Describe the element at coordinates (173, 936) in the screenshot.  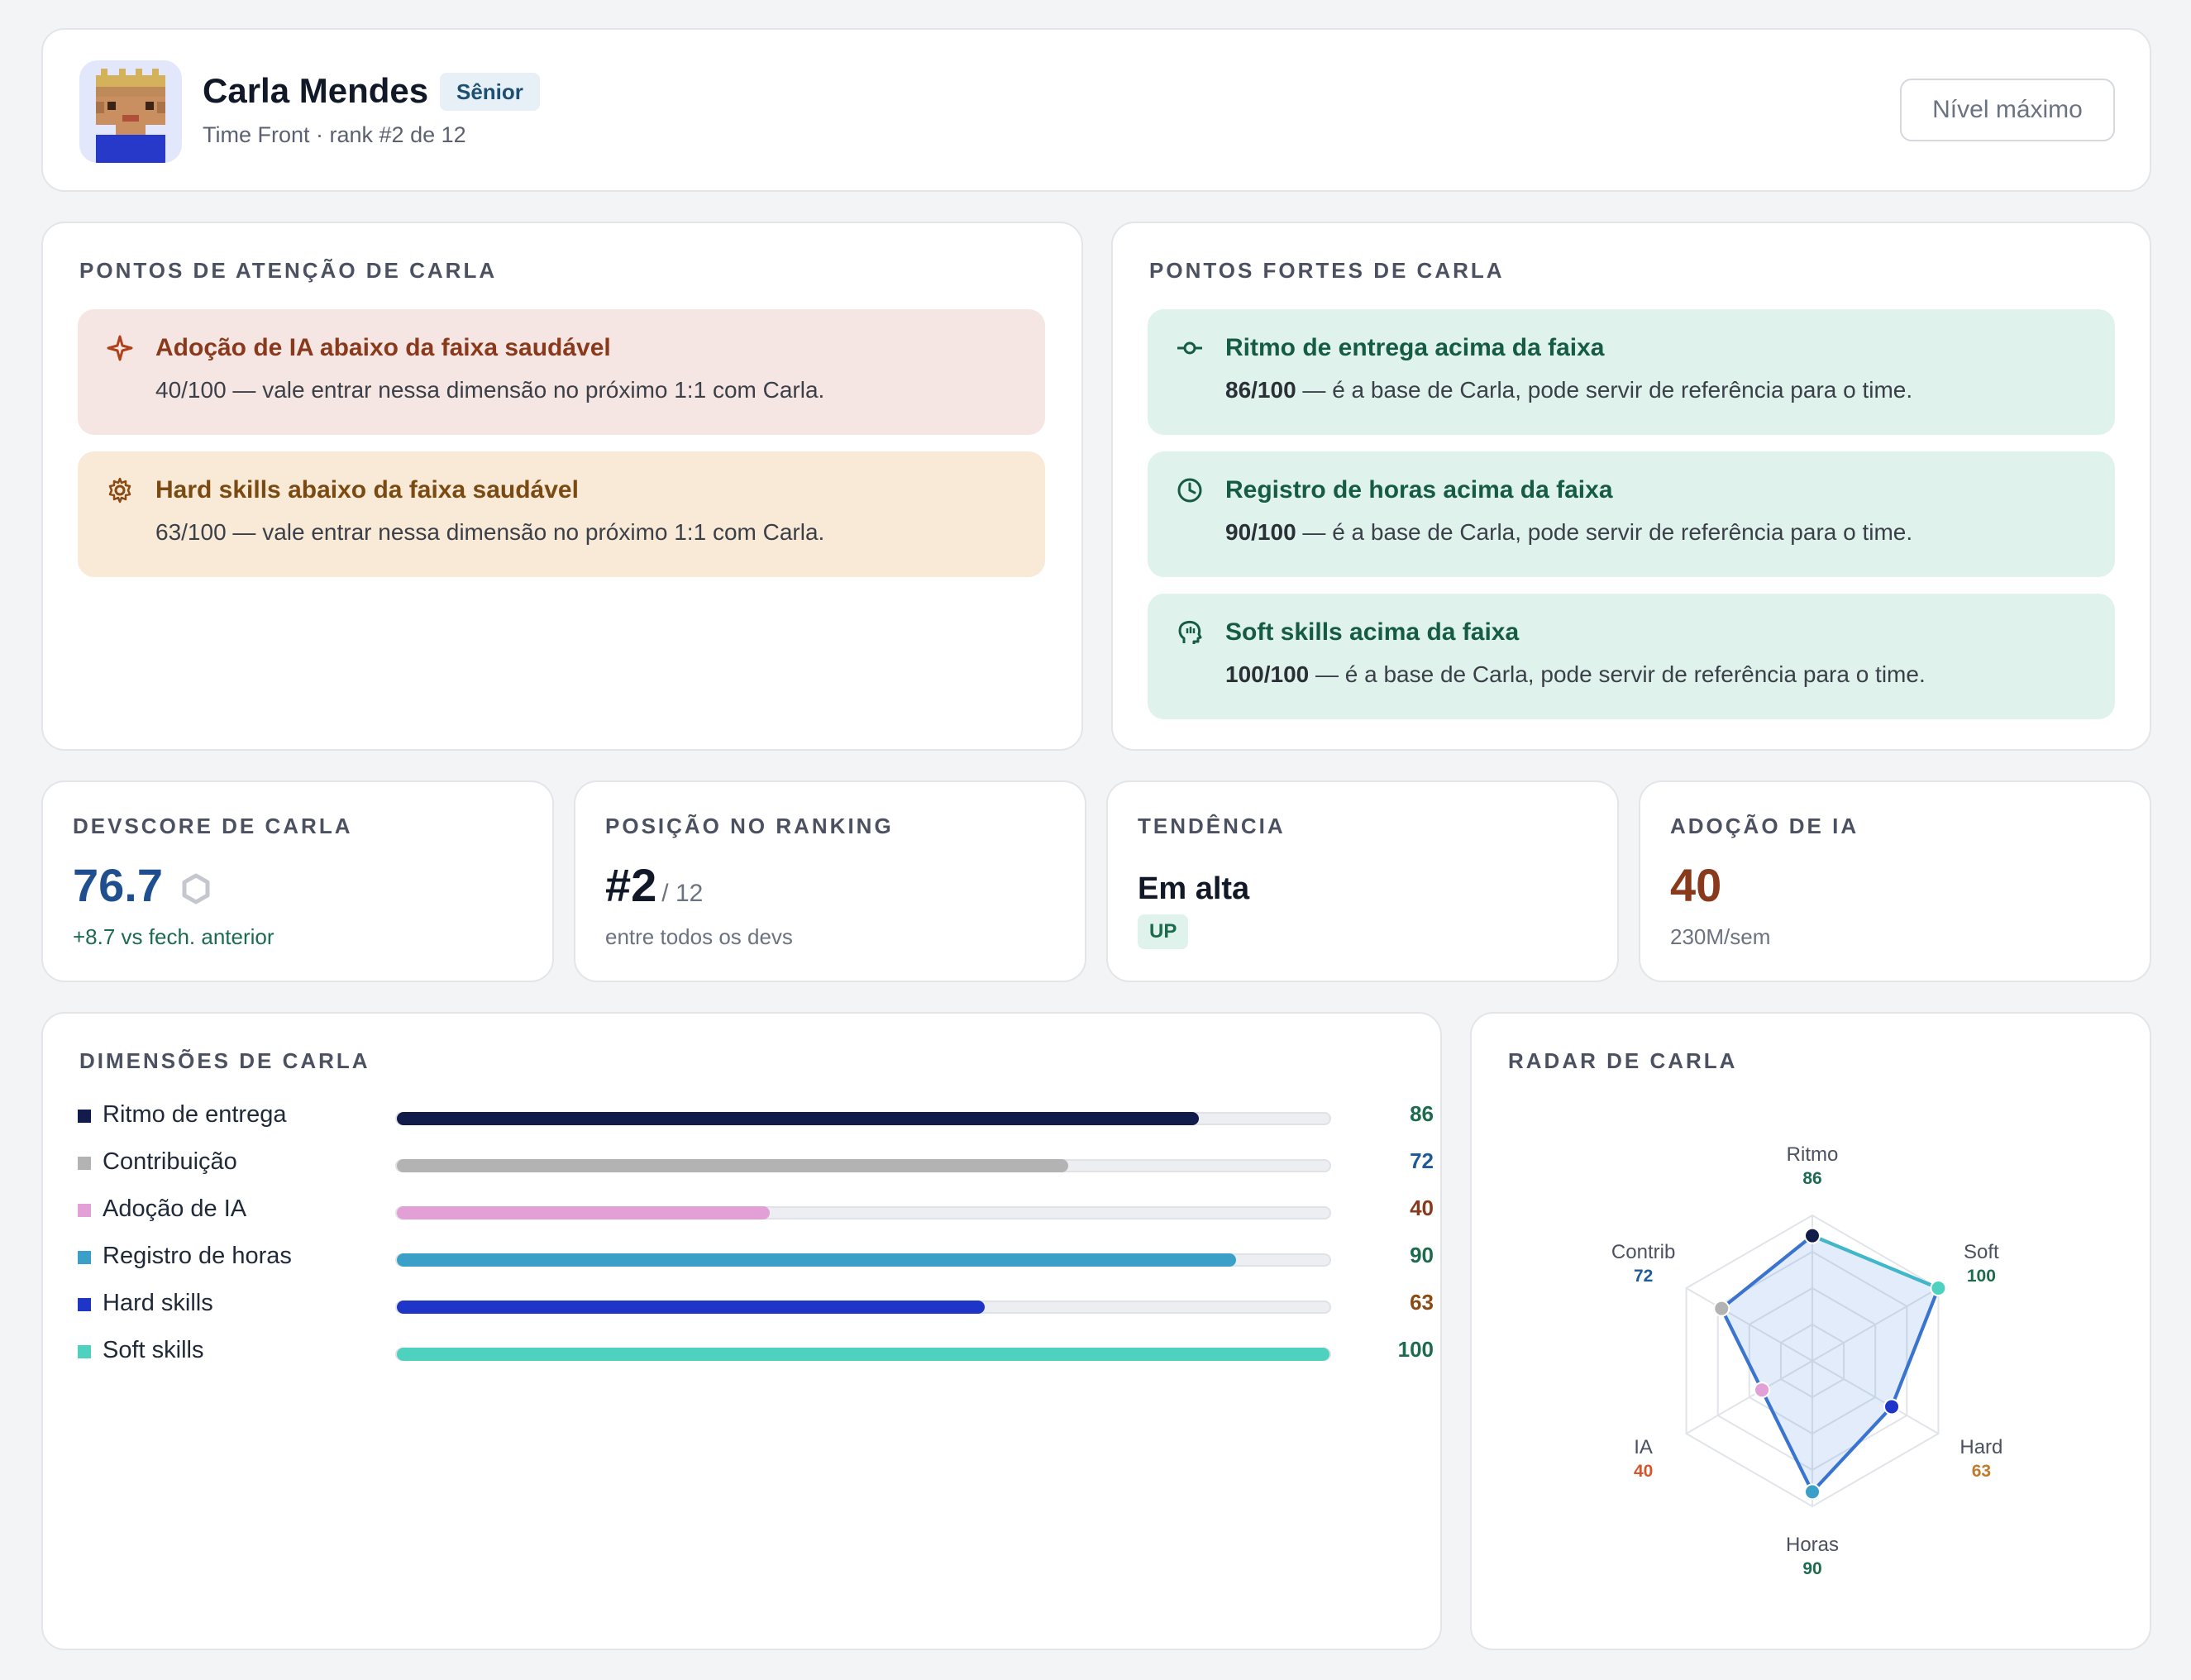
I see `devscore-delta: +8.7 vs fech. anterior` at that location.